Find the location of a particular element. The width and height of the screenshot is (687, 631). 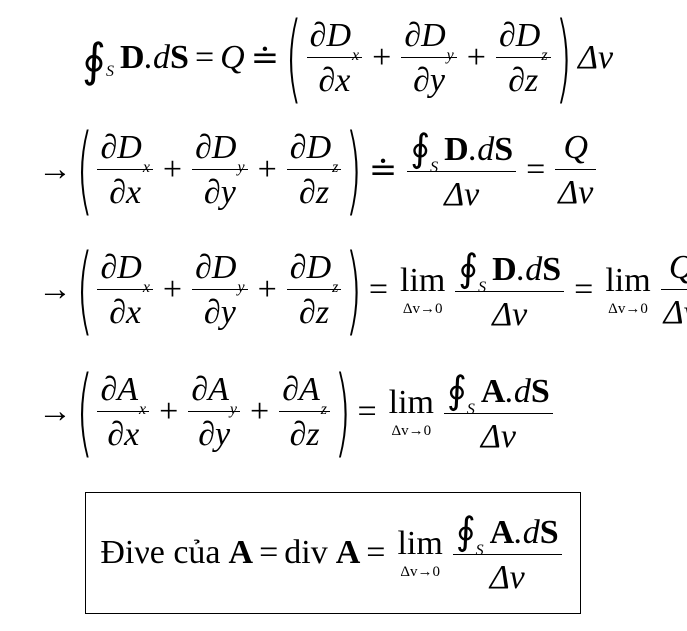

fraction-dAy-dy: ∂A y ∂y is located at coordinates (214, 412).